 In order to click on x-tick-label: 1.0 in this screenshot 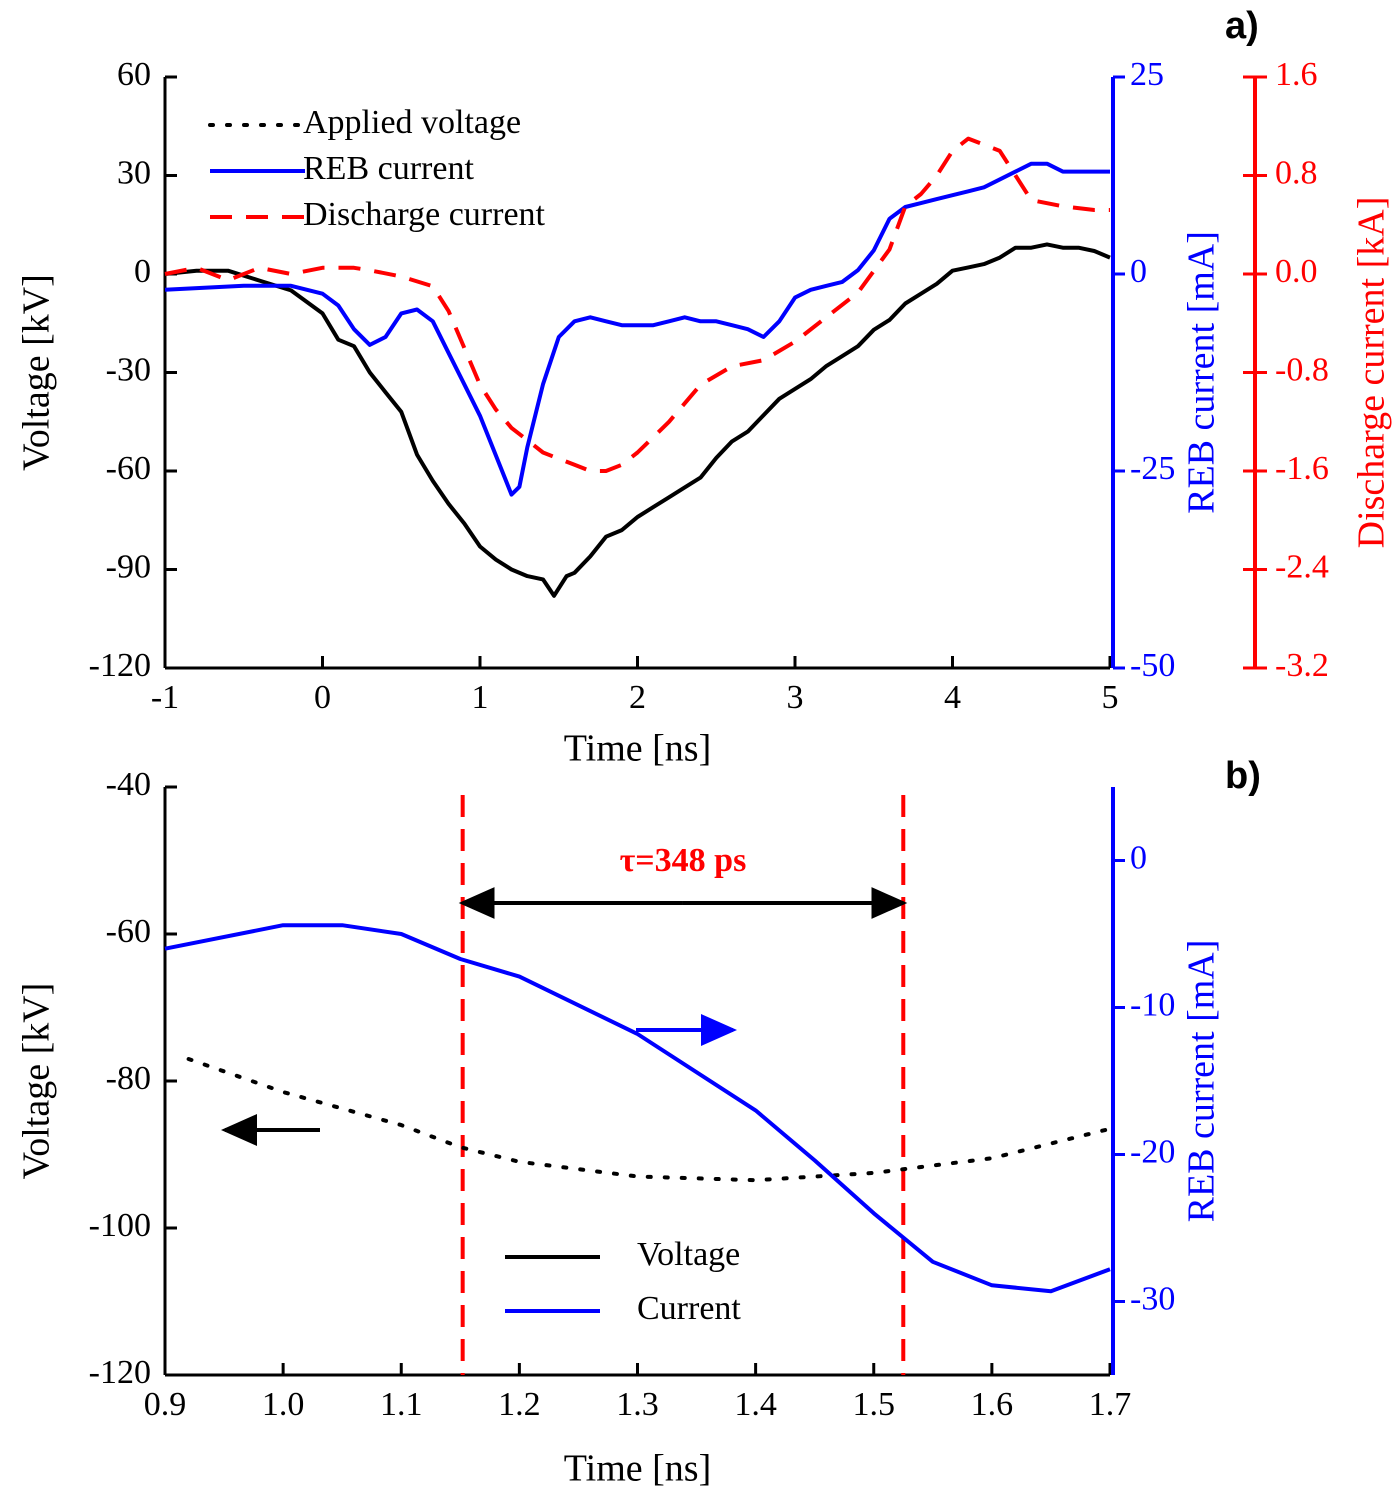, I will do `click(283, 1404)`.